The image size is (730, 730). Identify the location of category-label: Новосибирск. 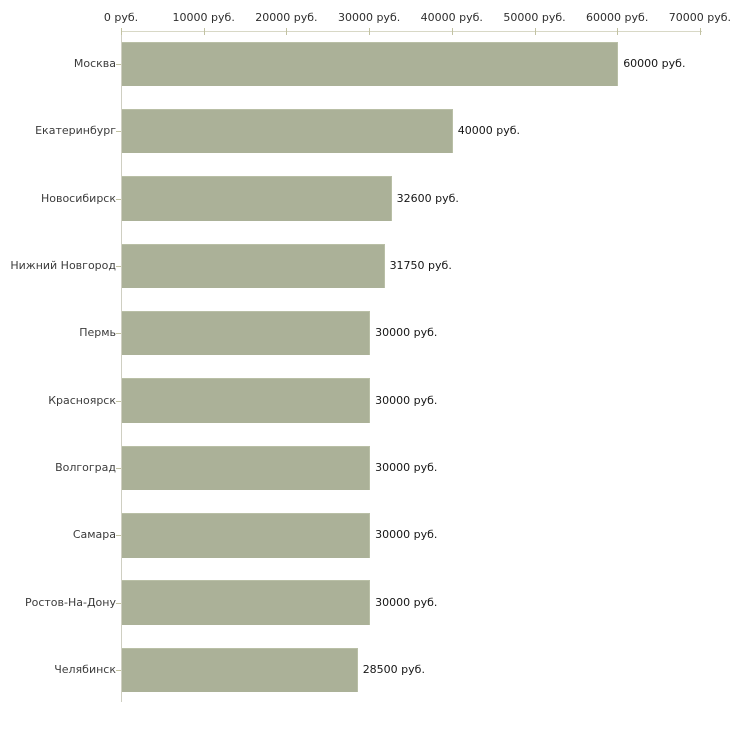
(78, 198).